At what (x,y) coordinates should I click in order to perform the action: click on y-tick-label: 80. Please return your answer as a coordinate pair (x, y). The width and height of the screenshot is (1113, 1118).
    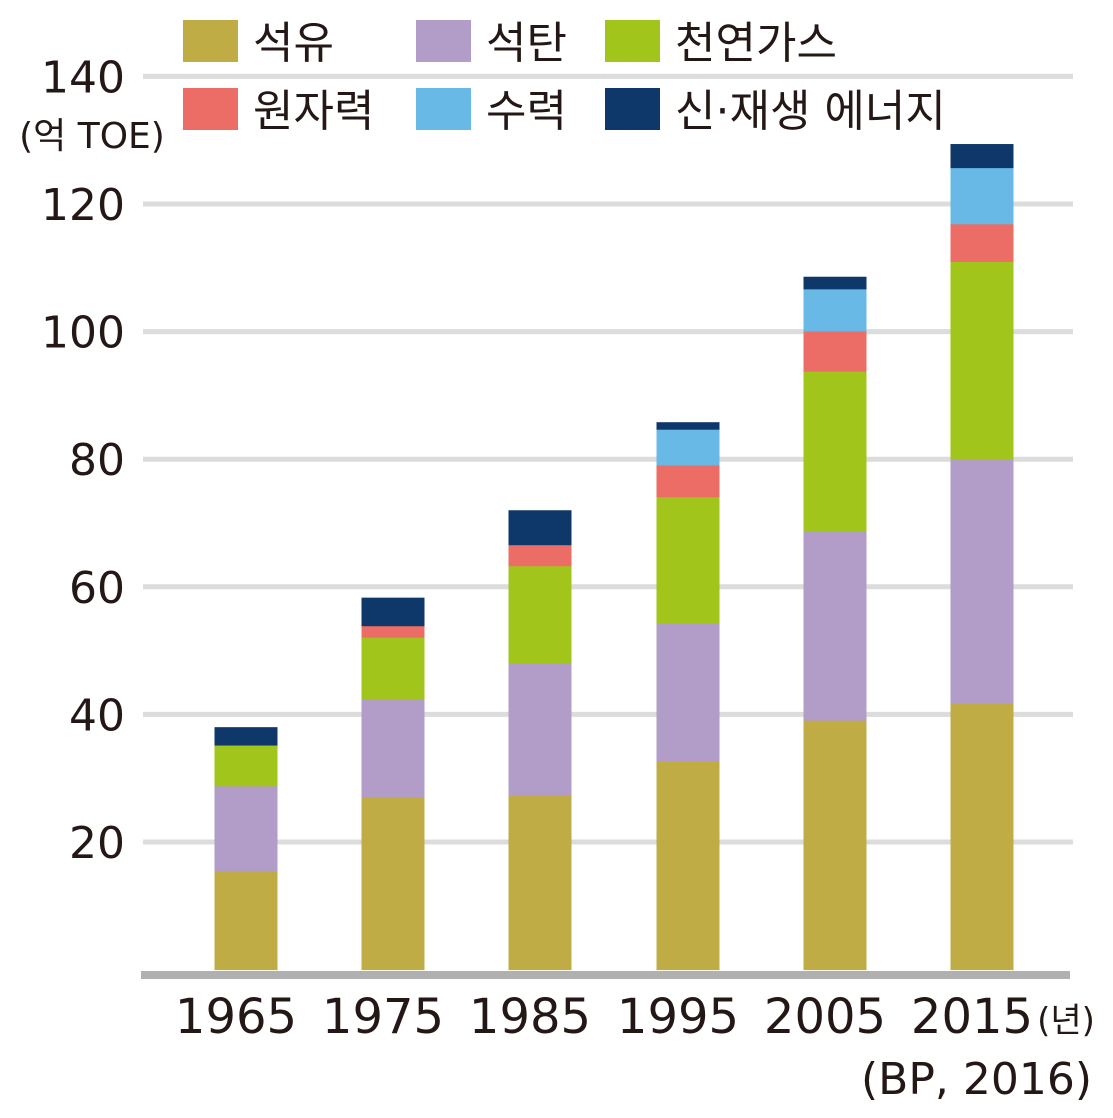
    Looking at the image, I should click on (97, 460).